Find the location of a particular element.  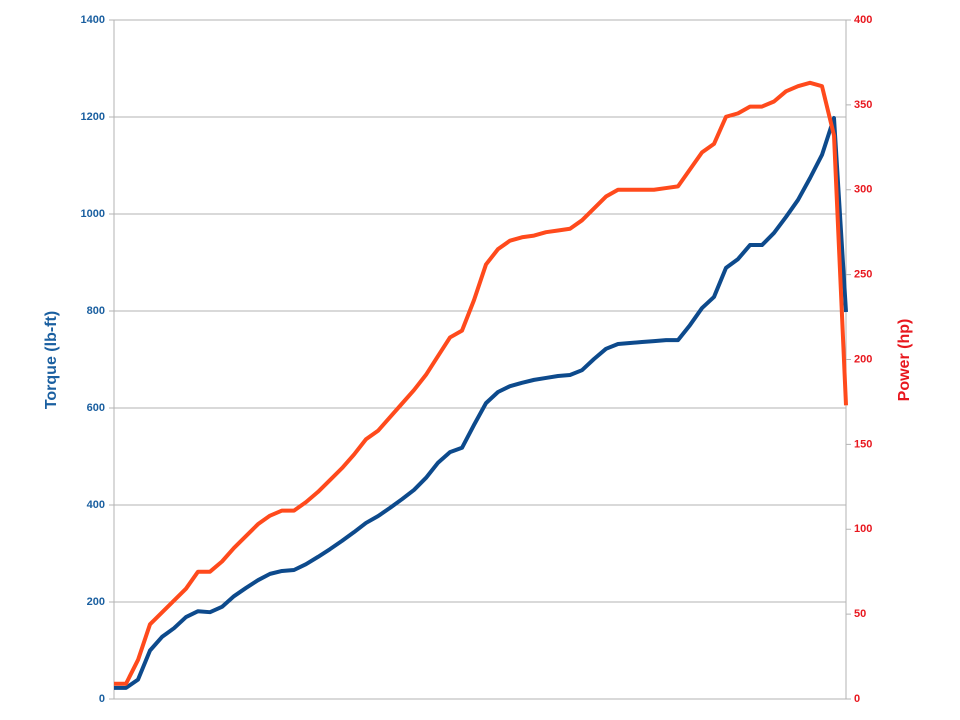

y-tick-label: 0 is located at coordinates (102, 699).